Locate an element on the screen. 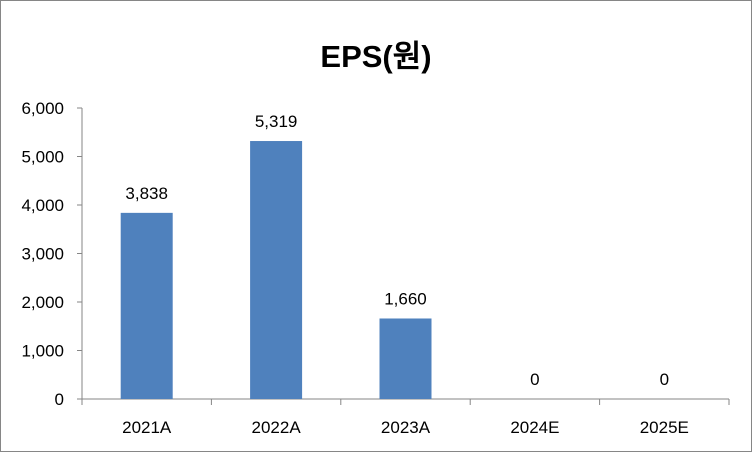  data-label: 1,660 is located at coordinates (405, 298).